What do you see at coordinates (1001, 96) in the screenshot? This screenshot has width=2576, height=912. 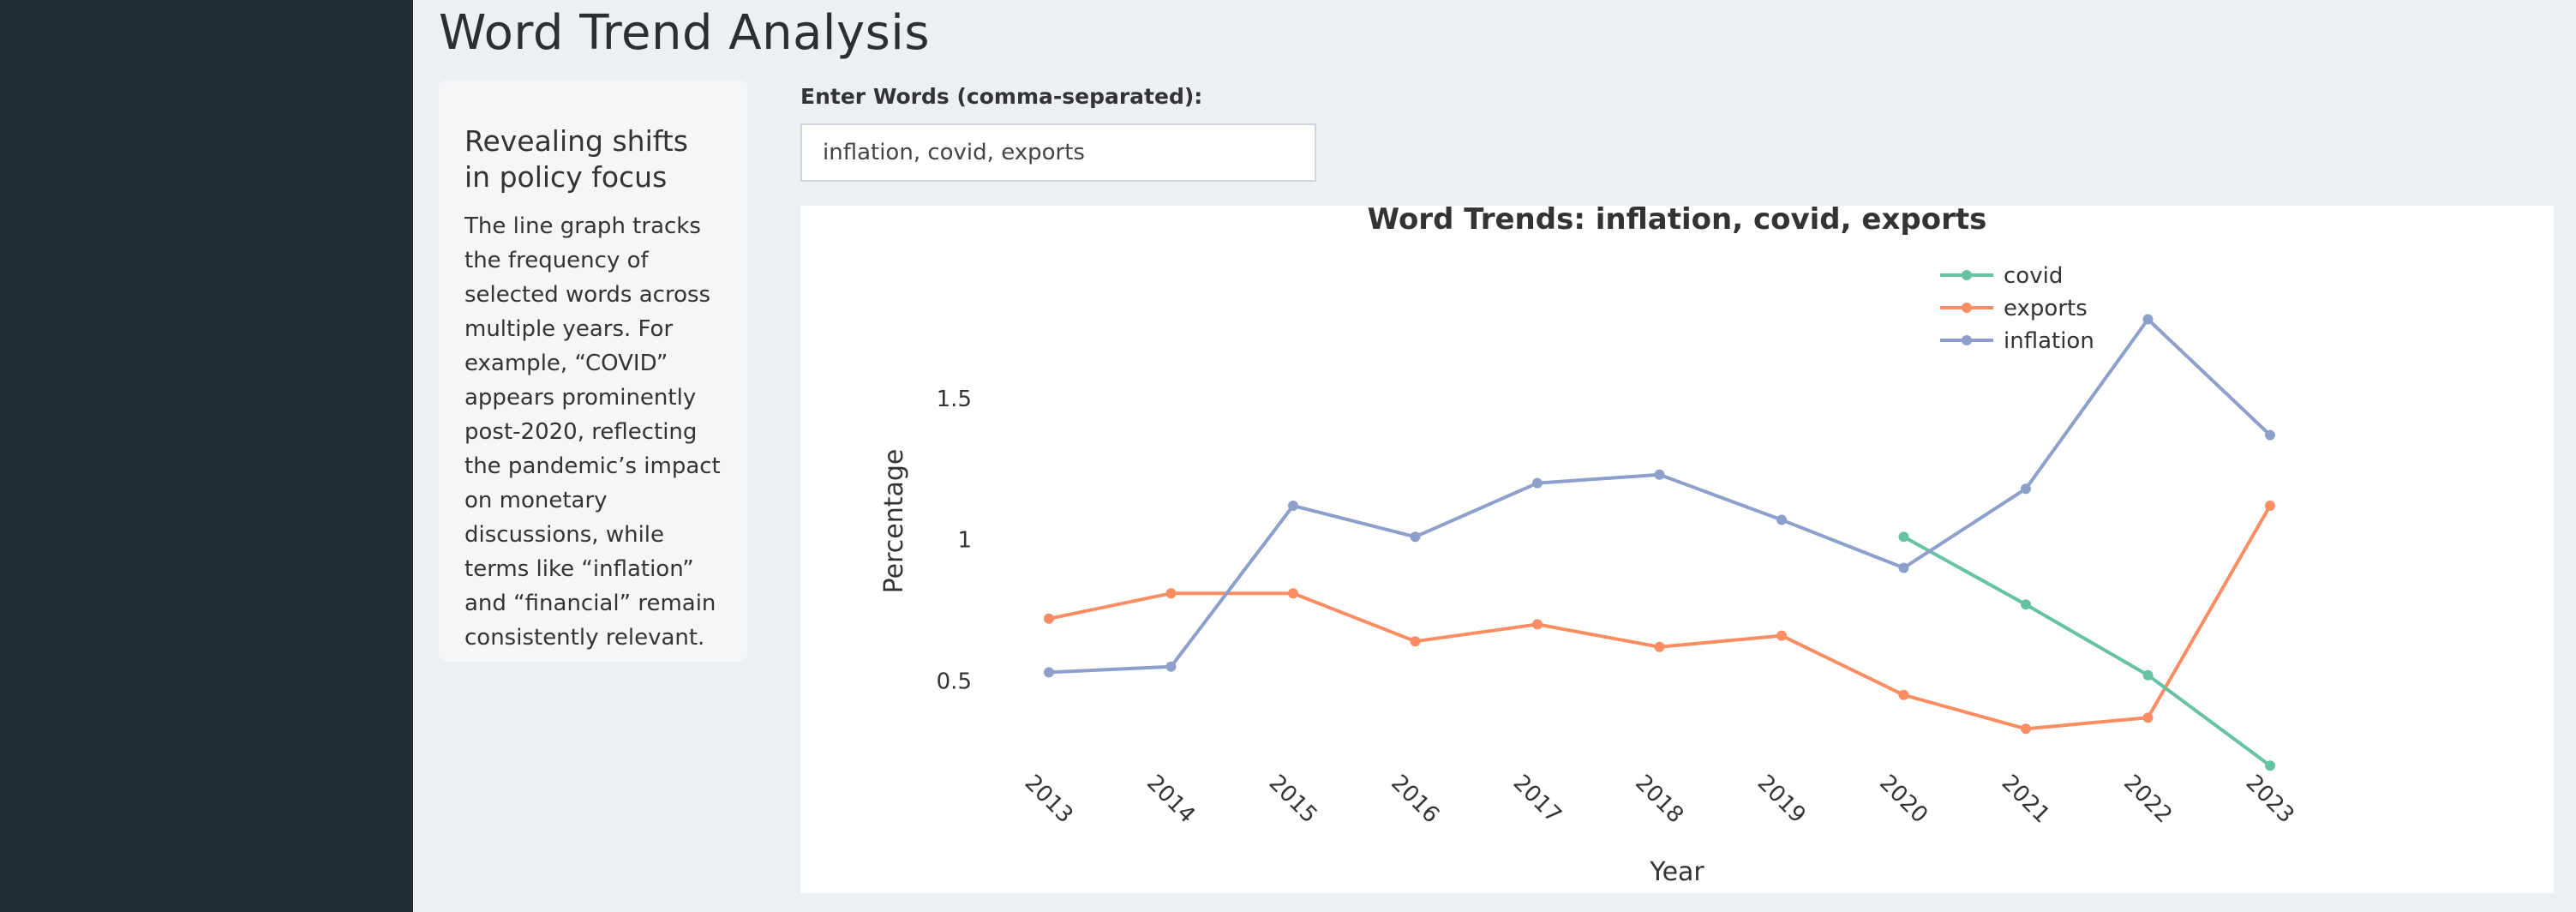 I see `words-input-label: Enter Words (comma-separated):` at bounding box center [1001, 96].